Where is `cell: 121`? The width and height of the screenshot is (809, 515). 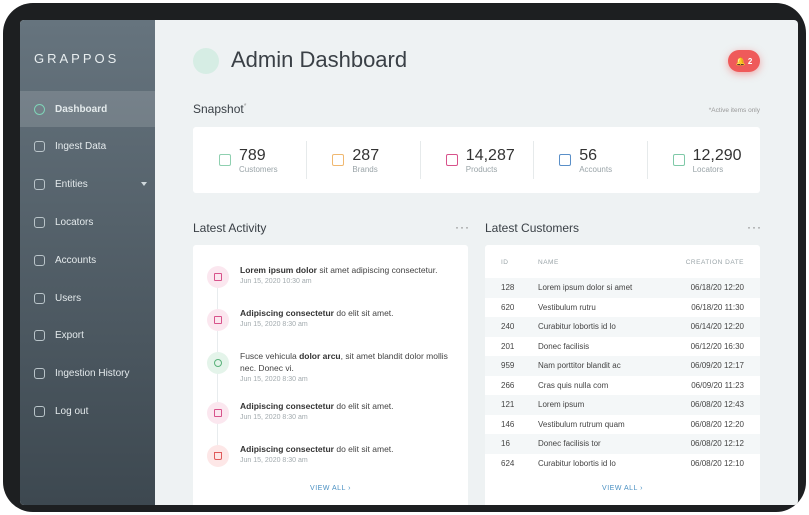
cell: 121 is located at coordinates (508, 405).